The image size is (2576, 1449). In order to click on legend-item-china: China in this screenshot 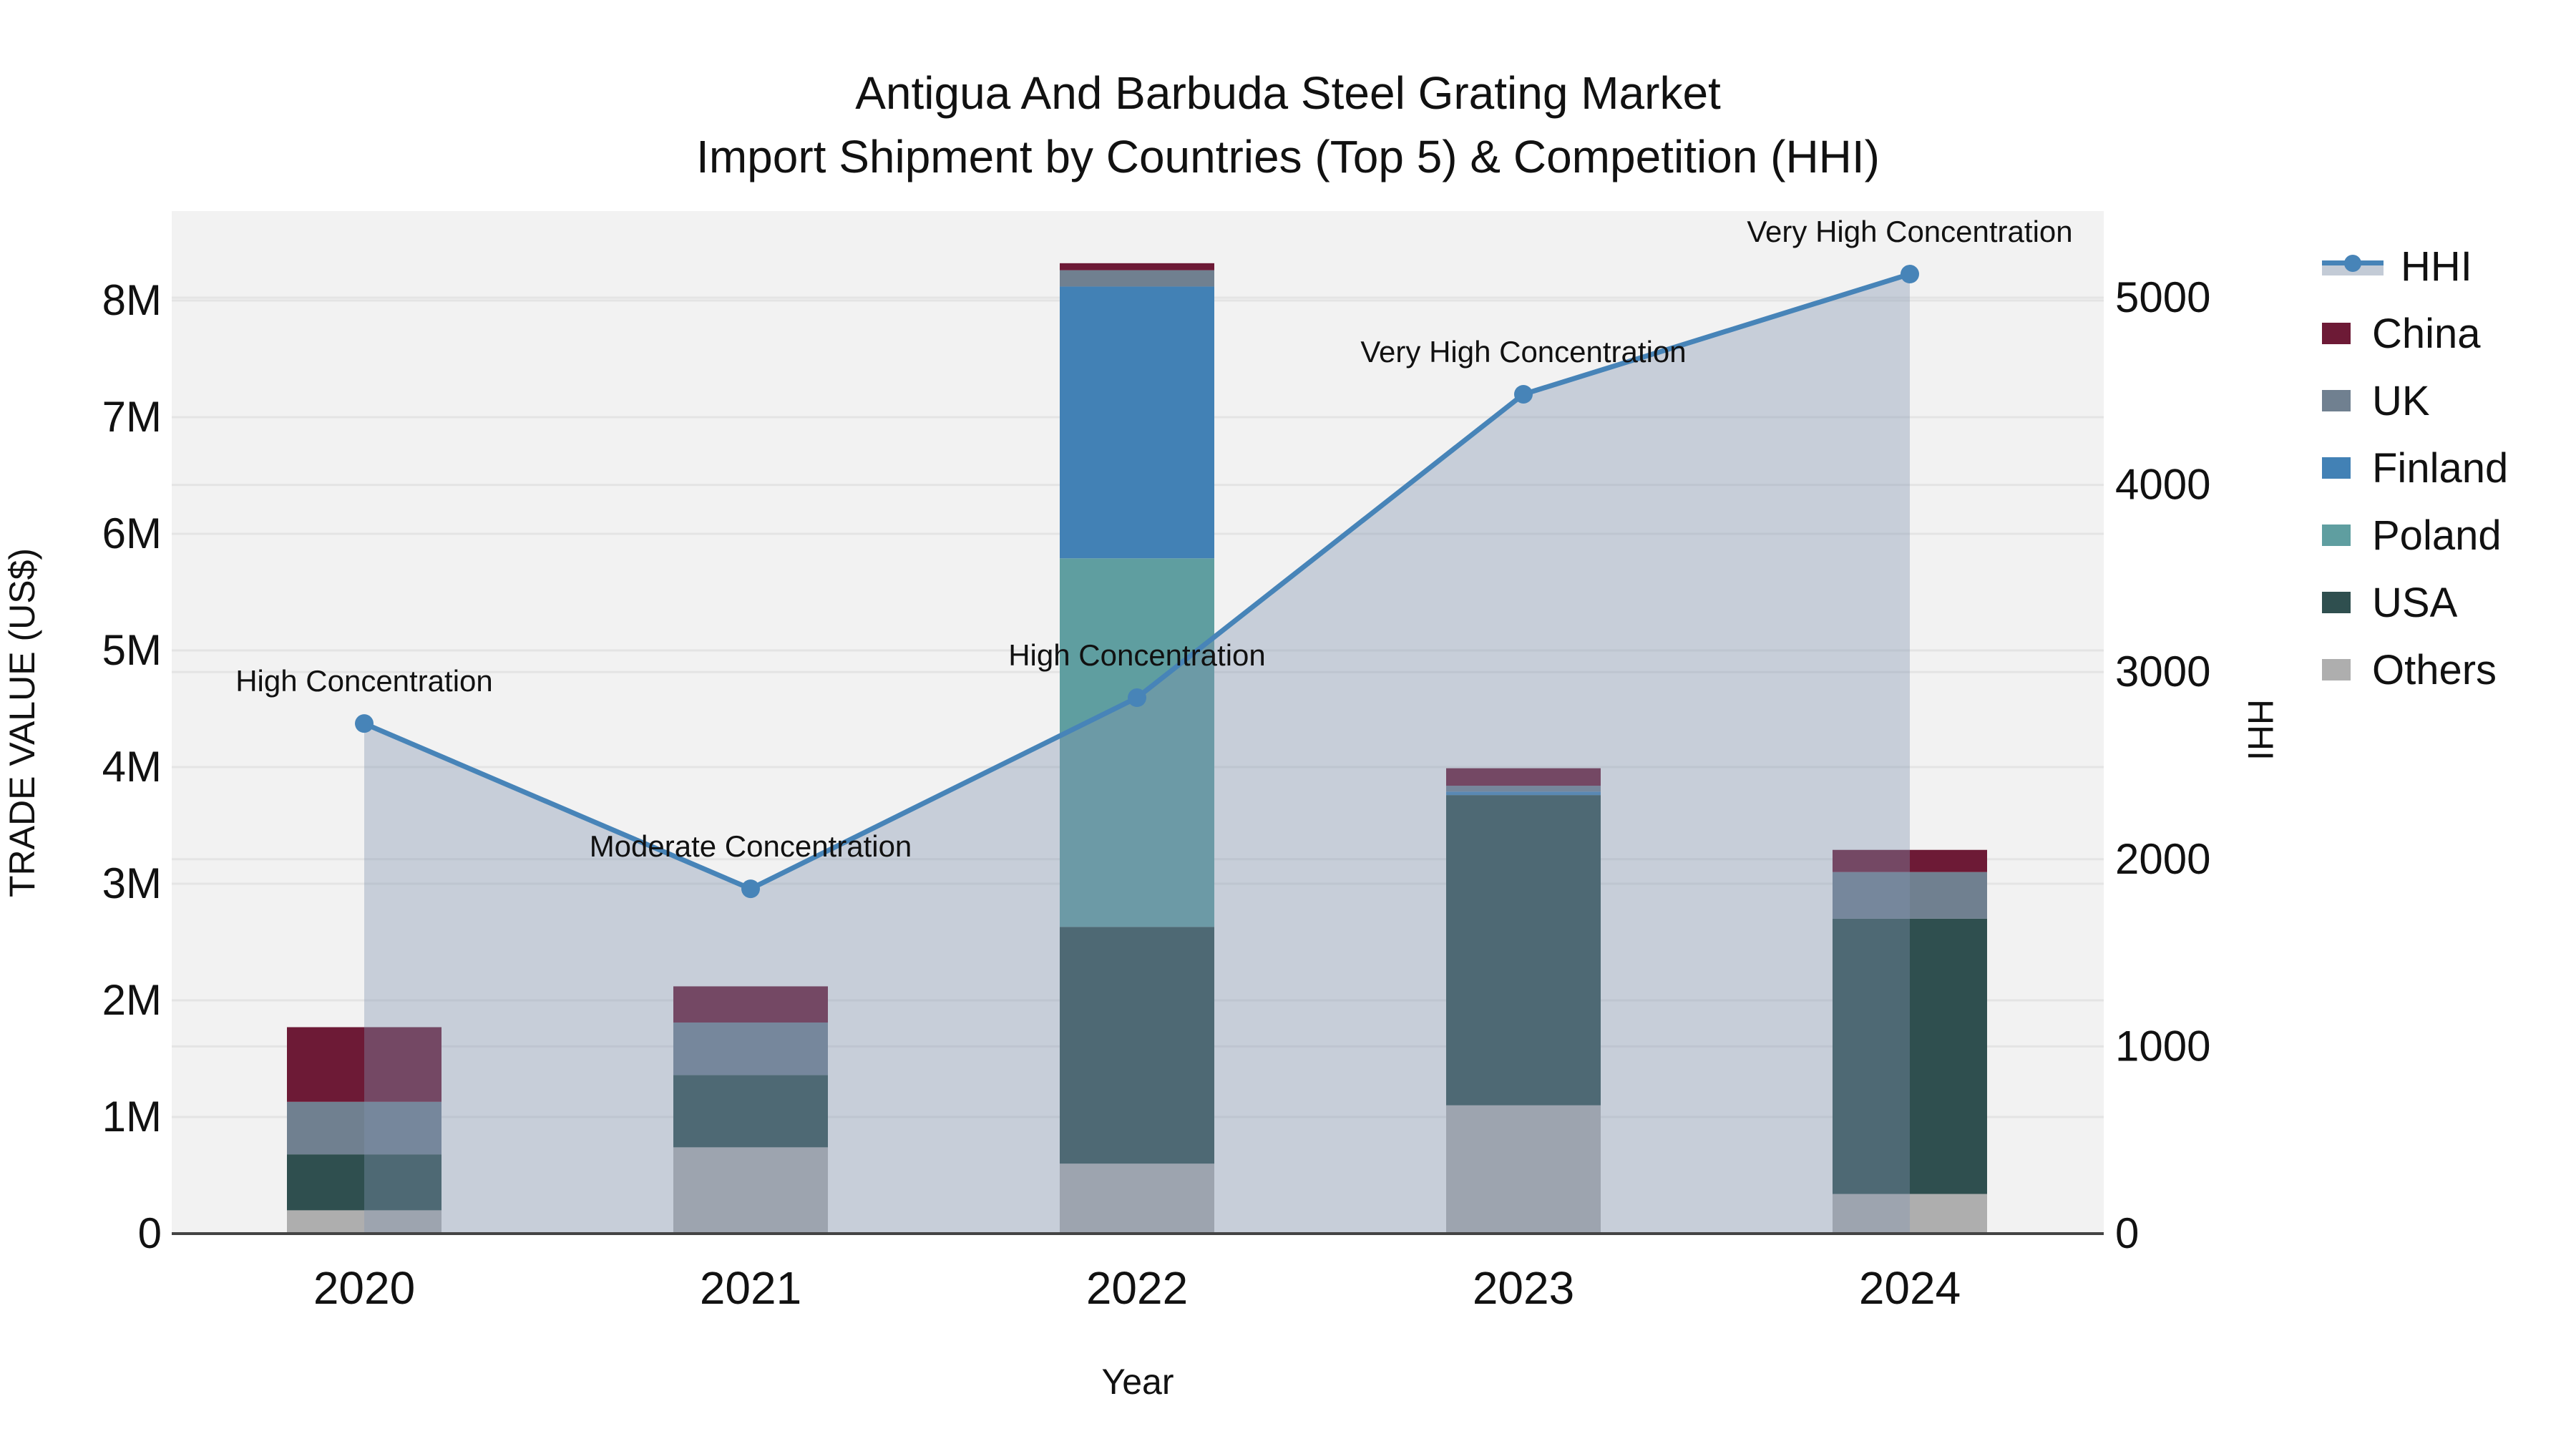, I will do `click(2415, 333)`.